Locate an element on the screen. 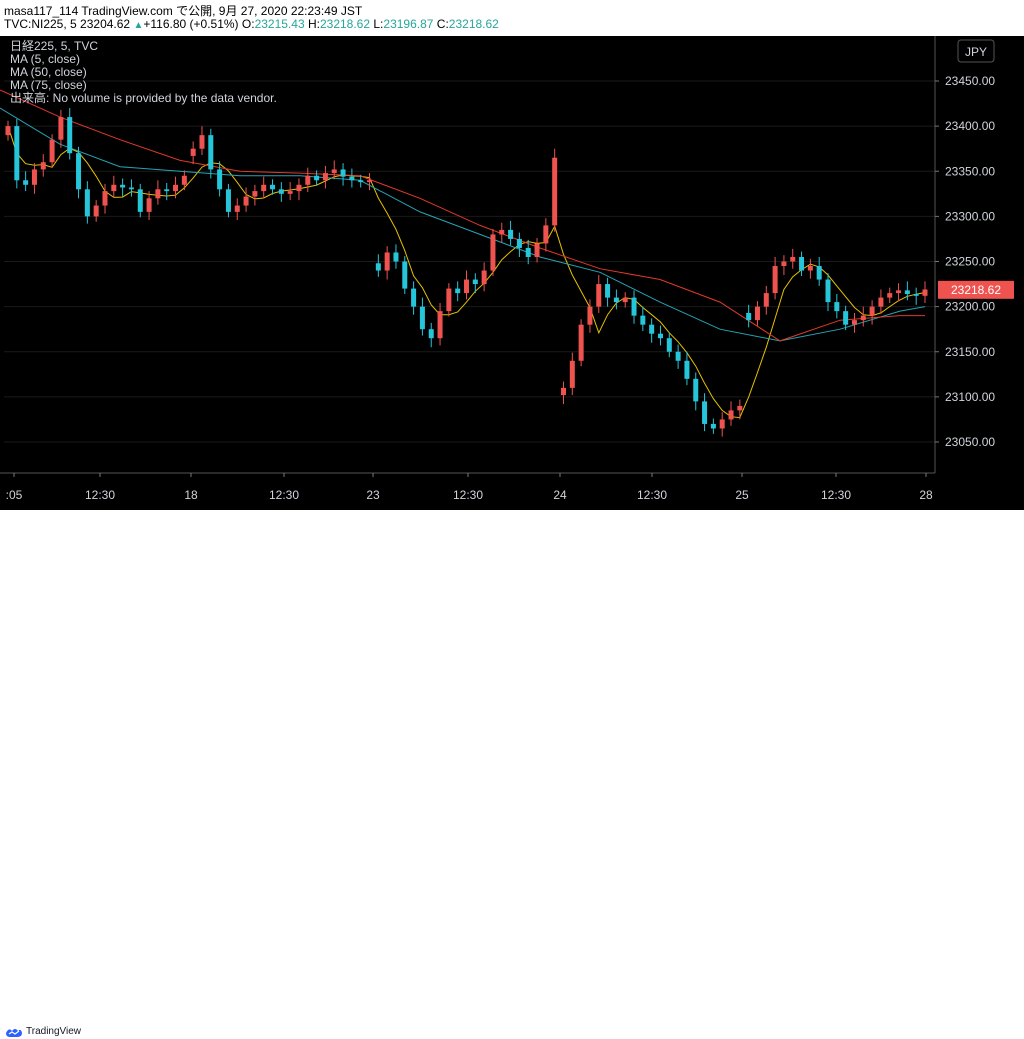 The height and width of the screenshot is (1039, 1024). price-tag is located at coordinates (976, 289).